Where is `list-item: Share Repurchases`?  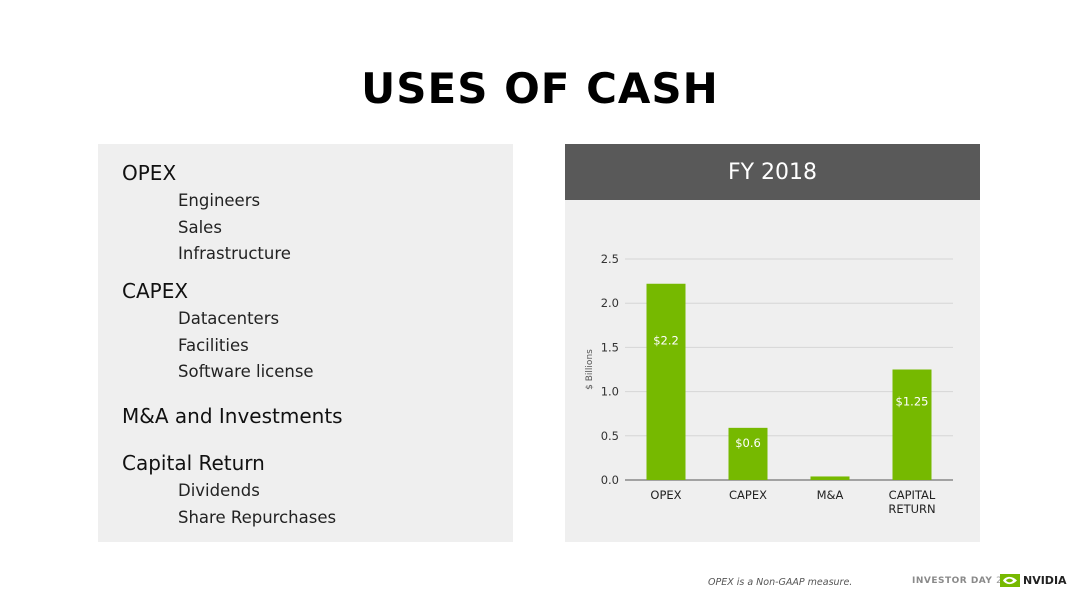
list-item: Share Repurchases is located at coordinates (257, 517).